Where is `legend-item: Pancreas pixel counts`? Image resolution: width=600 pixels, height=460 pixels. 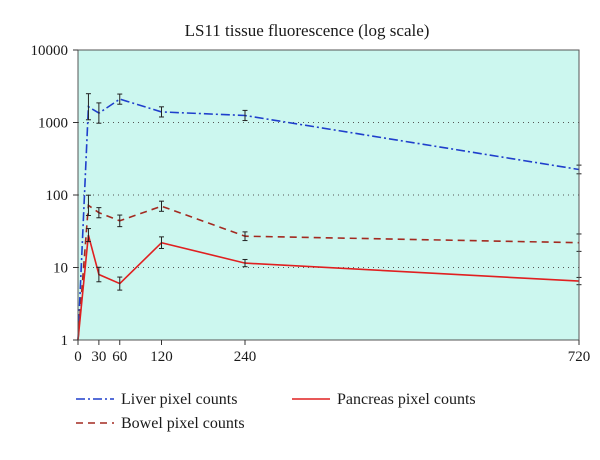 legend-item: Pancreas pixel counts is located at coordinates (384, 399).